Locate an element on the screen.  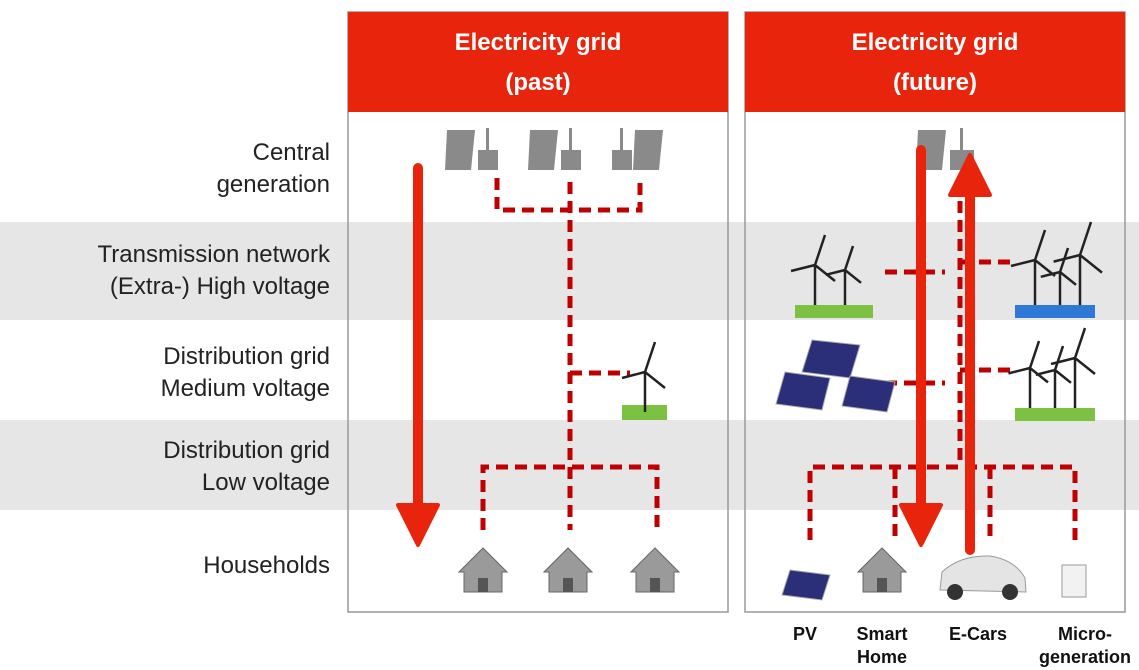
device-label: Smart is located at coordinates (881, 634).